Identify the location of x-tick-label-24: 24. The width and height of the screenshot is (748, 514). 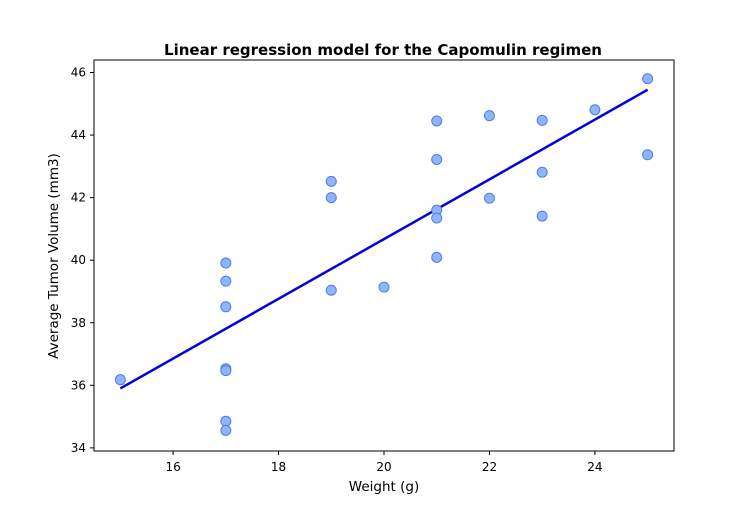
(594, 467).